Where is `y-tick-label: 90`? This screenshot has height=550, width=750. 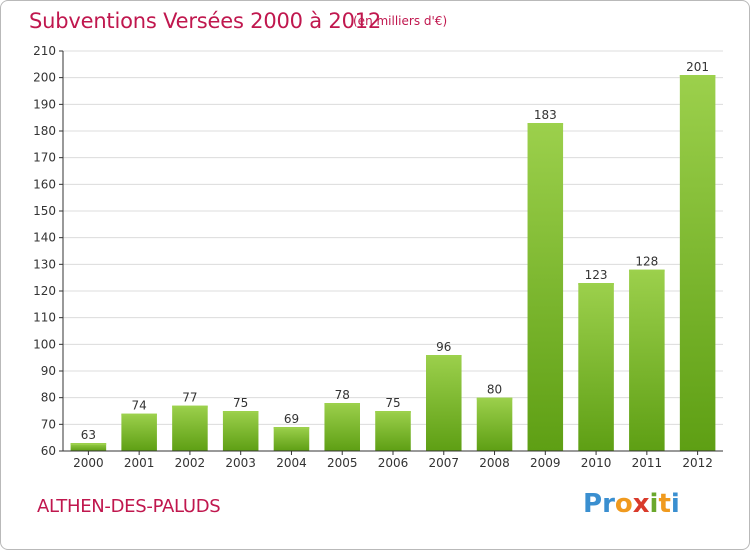 y-tick-label: 90 is located at coordinates (48, 371).